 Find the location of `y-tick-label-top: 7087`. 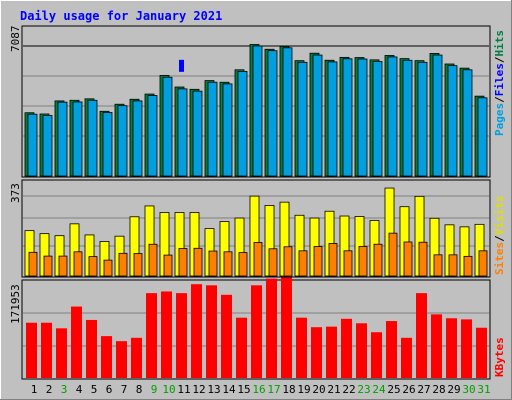

y-tick-label-top: 7087 is located at coordinates (15, 39).